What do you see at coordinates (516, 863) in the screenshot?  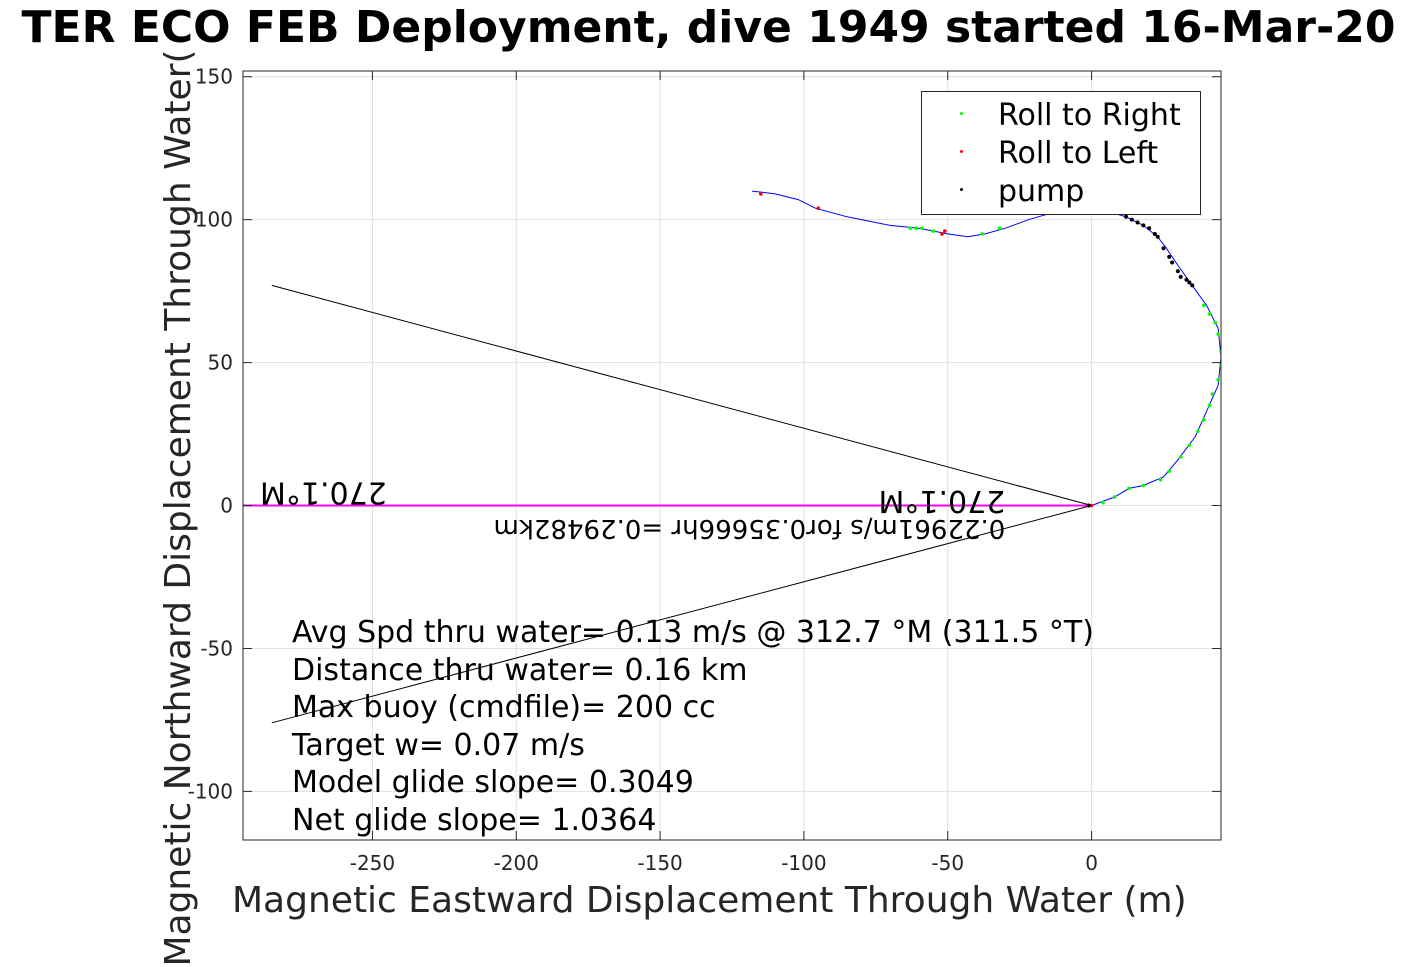 I see `x-tick-label: -200` at bounding box center [516, 863].